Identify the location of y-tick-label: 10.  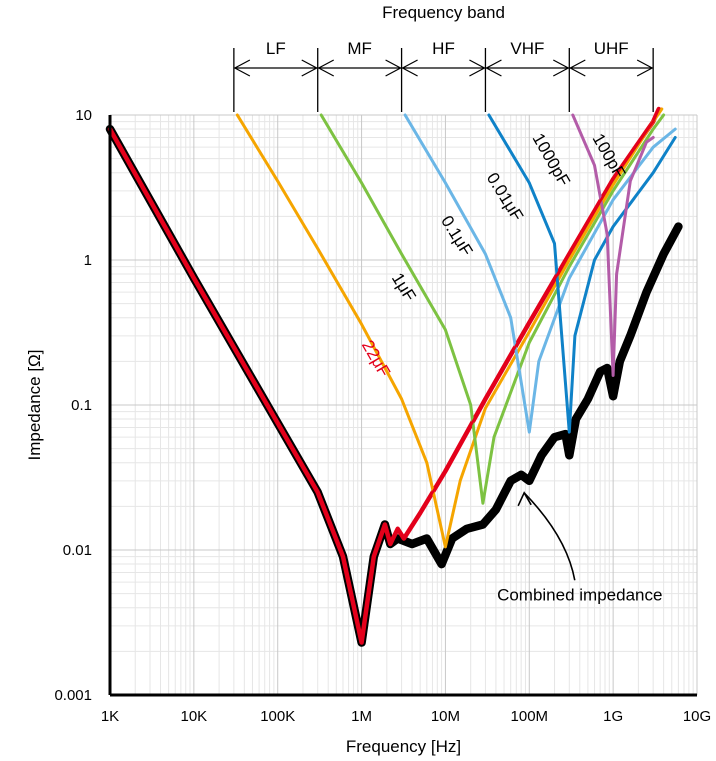
(83, 115).